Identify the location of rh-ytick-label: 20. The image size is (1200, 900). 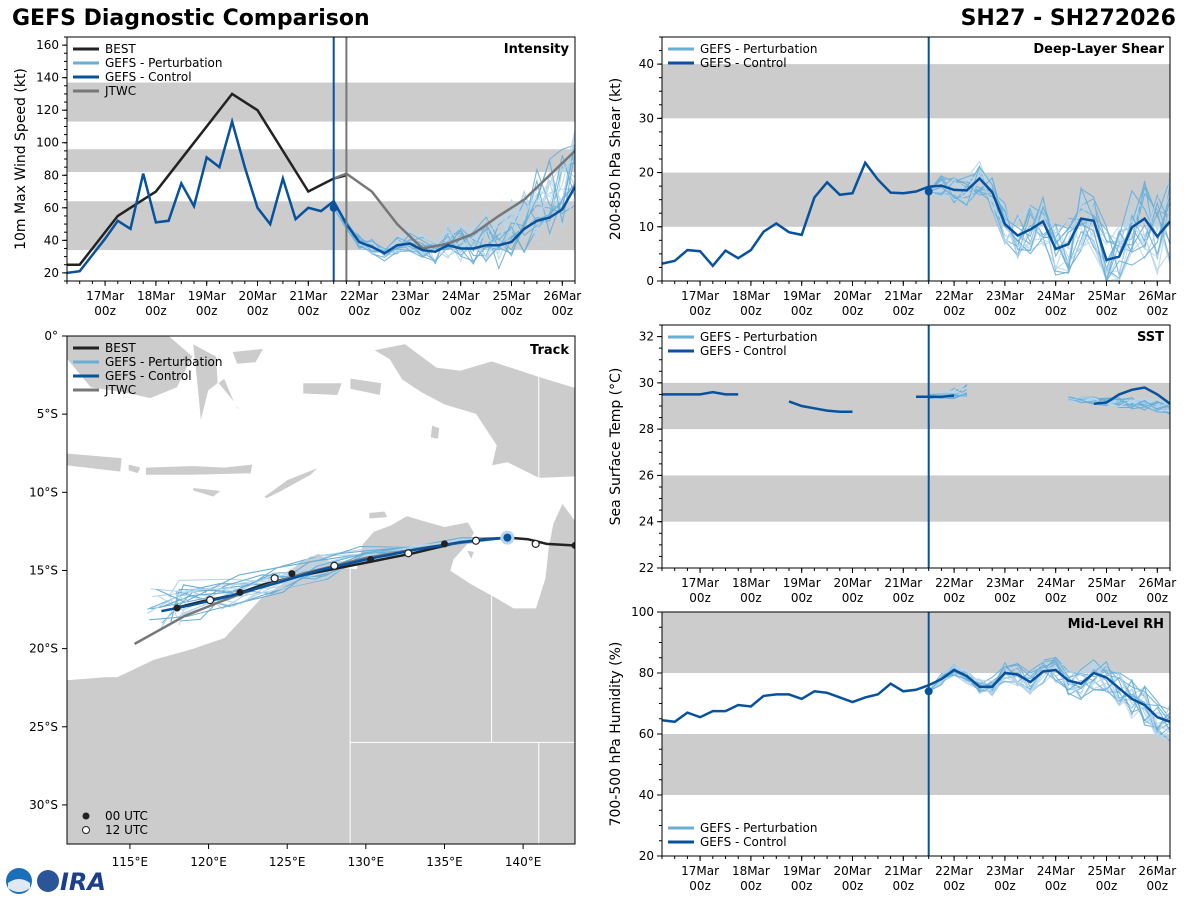
(646, 856).